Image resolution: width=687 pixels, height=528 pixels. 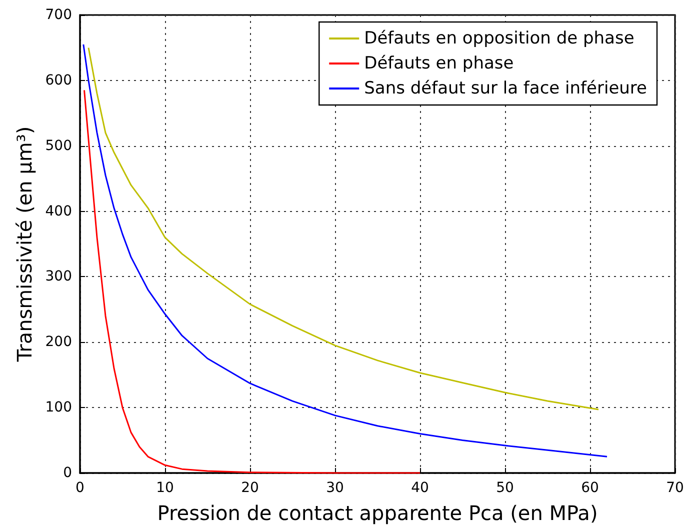 I want to click on legend-label: Sans défaut sur la face inférieure, so click(x=506, y=88).